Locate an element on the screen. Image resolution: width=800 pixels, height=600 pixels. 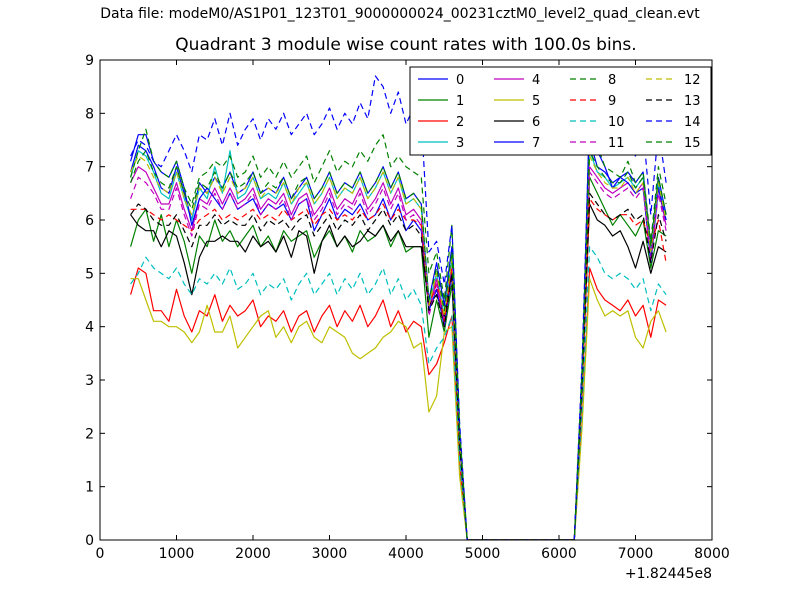
legend-label-7: 7 is located at coordinates (536, 143).